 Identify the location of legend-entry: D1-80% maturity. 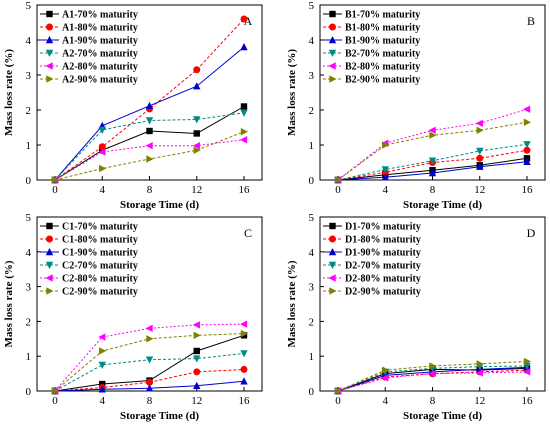
(383, 240).